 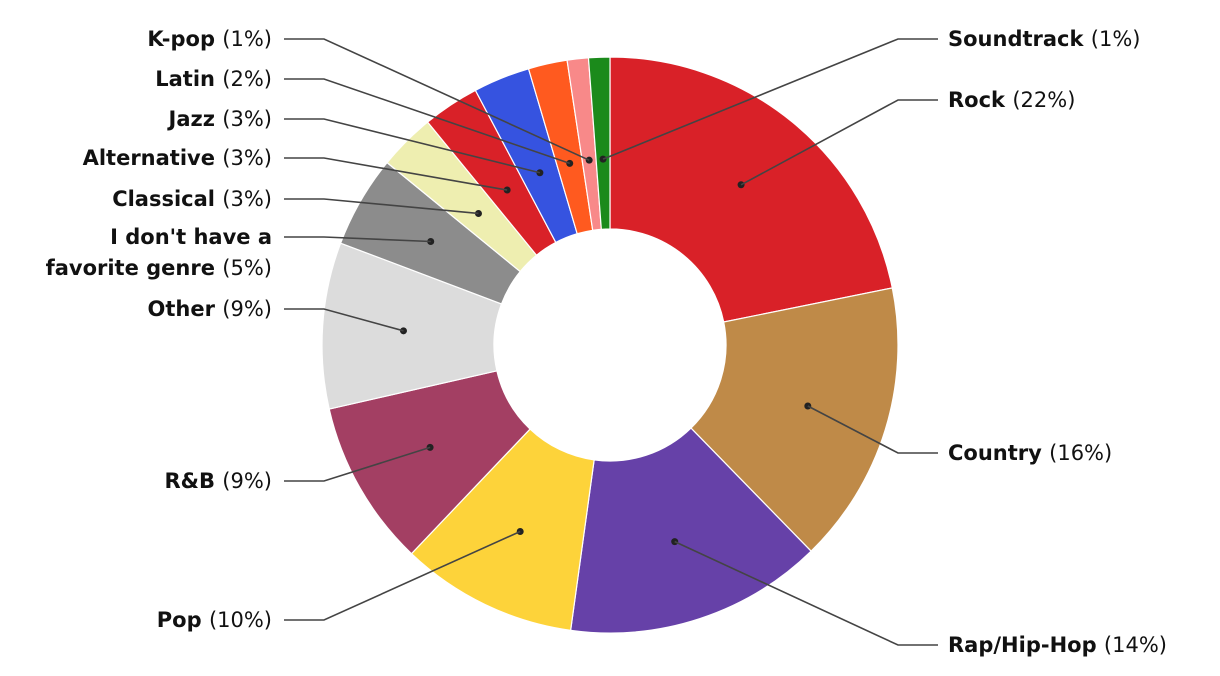 I want to click on slice-label-k-pop: K-pop (1%), so click(x=209, y=39).